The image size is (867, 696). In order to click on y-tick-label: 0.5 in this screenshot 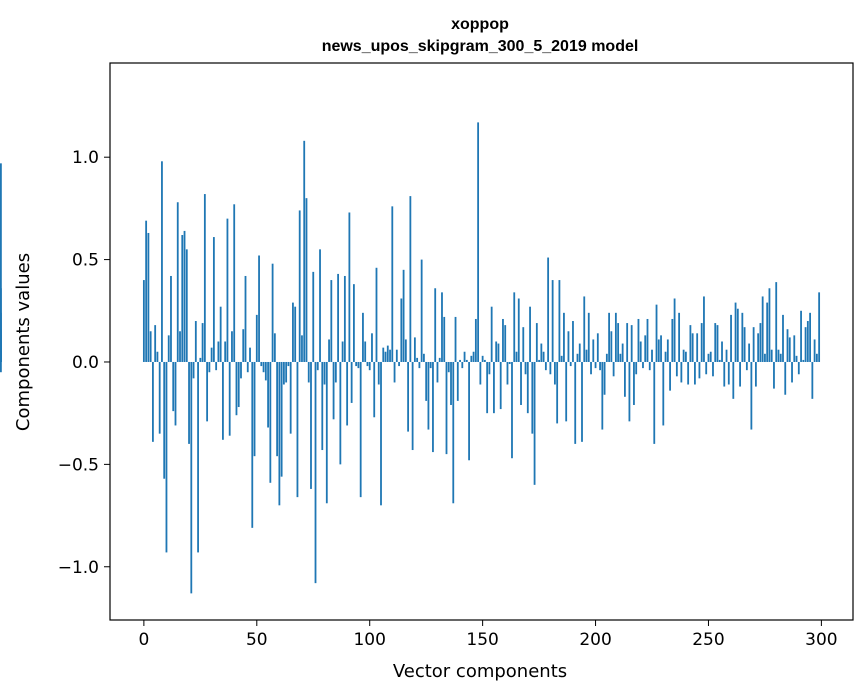, I will do `click(85, 261)`.